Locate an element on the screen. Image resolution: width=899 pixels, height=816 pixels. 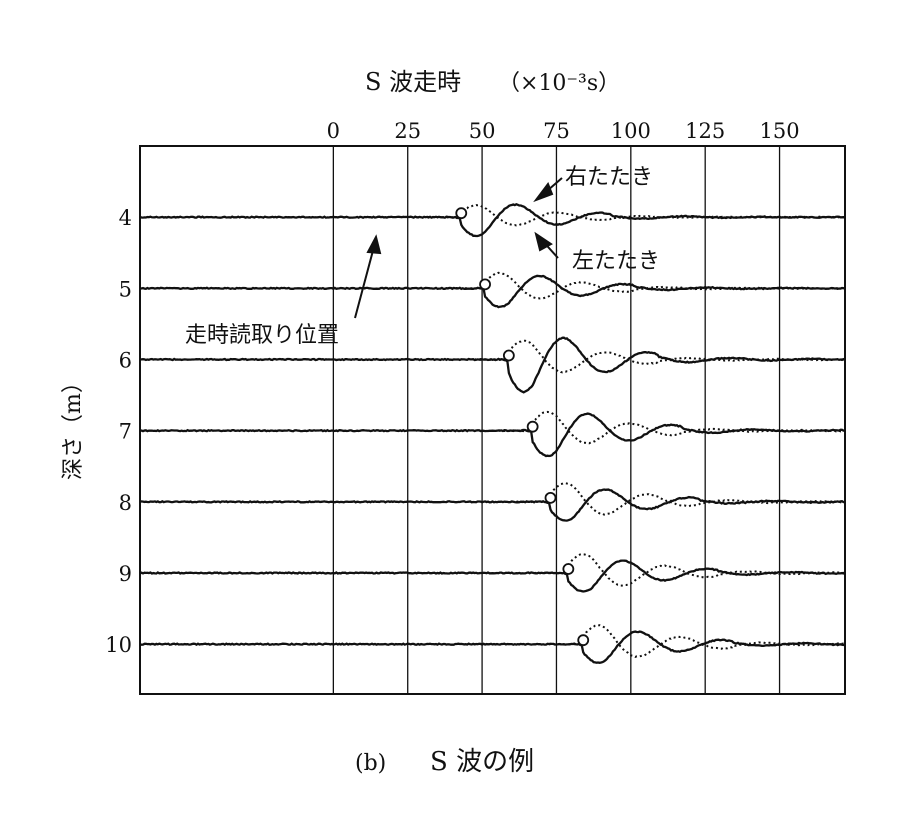
time-unit-label: （×10⁻³s） is located at coordinates (559, 83).